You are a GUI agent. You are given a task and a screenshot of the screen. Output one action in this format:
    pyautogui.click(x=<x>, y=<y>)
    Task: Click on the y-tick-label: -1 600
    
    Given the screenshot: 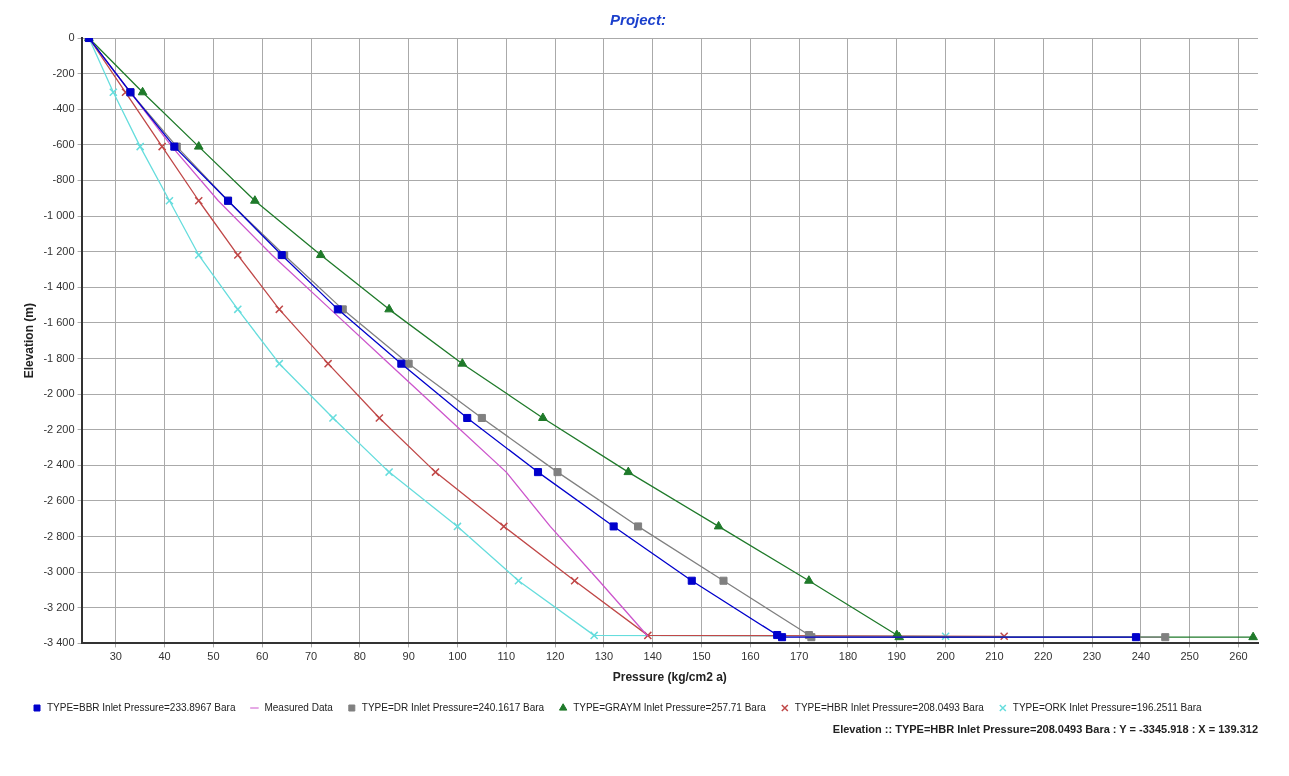 What is the action you would take?
    pyautogui.click(x=59, y=321)
    